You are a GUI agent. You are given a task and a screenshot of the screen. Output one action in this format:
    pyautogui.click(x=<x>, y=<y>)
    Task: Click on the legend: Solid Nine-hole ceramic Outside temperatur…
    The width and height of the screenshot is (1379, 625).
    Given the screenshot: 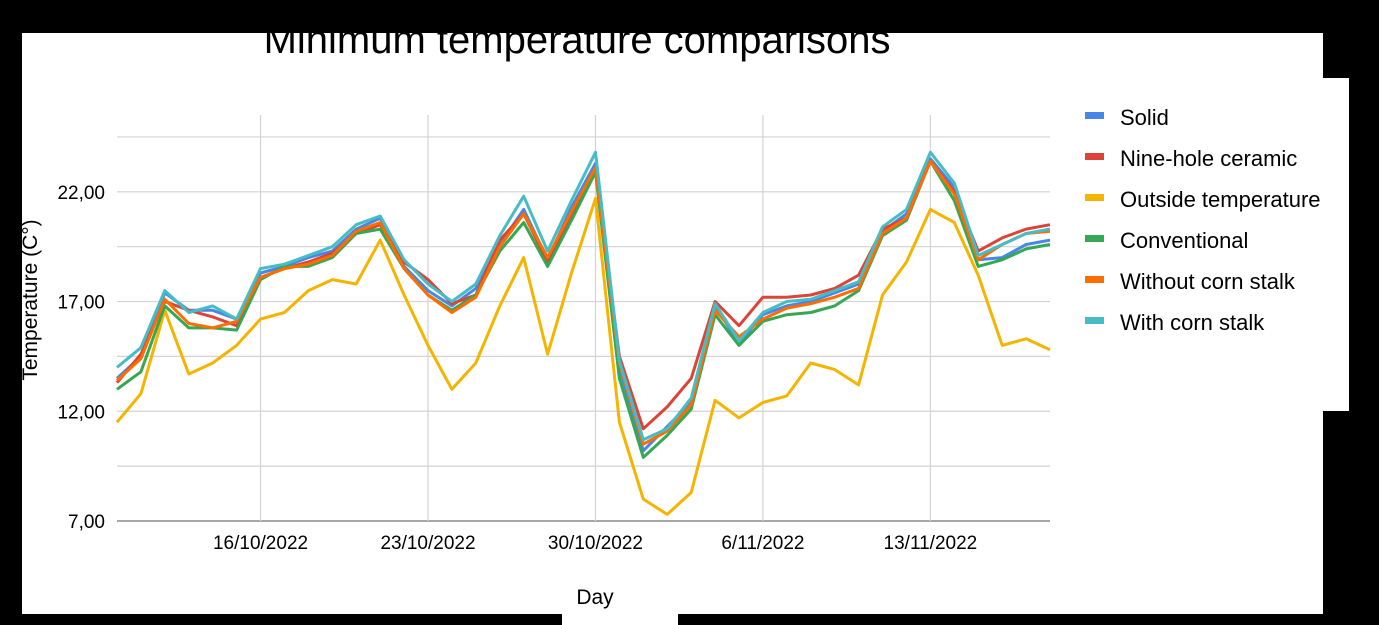 What is the action you would take?
    pyautogui.click(x=1203, y=220)
    